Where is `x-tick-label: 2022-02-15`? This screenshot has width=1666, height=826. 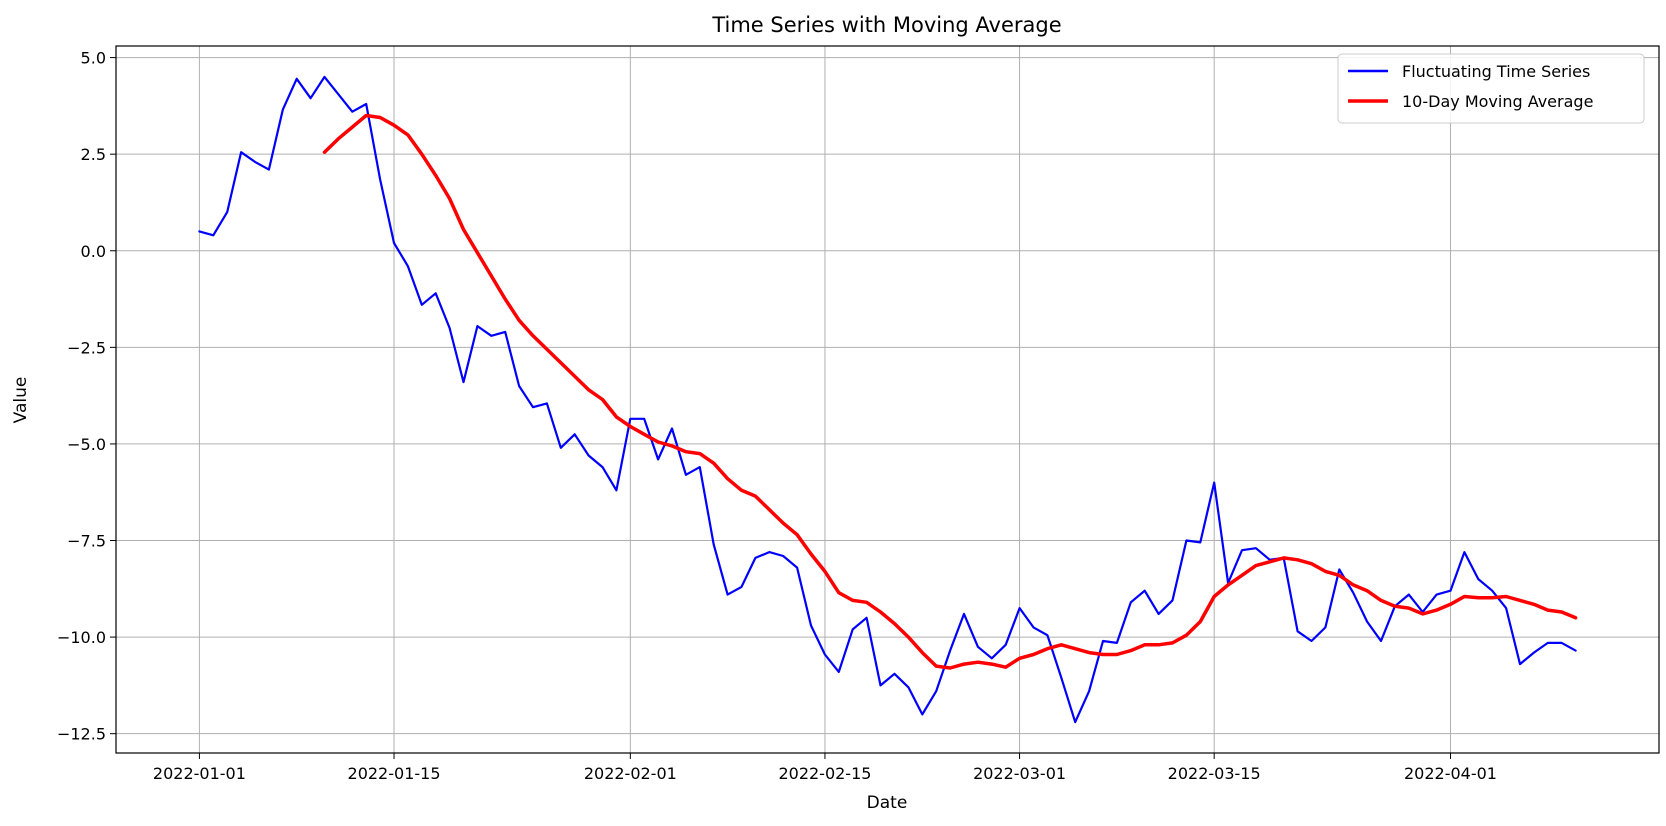 x-tick-label: 2022-02-15 is located at coordinates (824, 773).